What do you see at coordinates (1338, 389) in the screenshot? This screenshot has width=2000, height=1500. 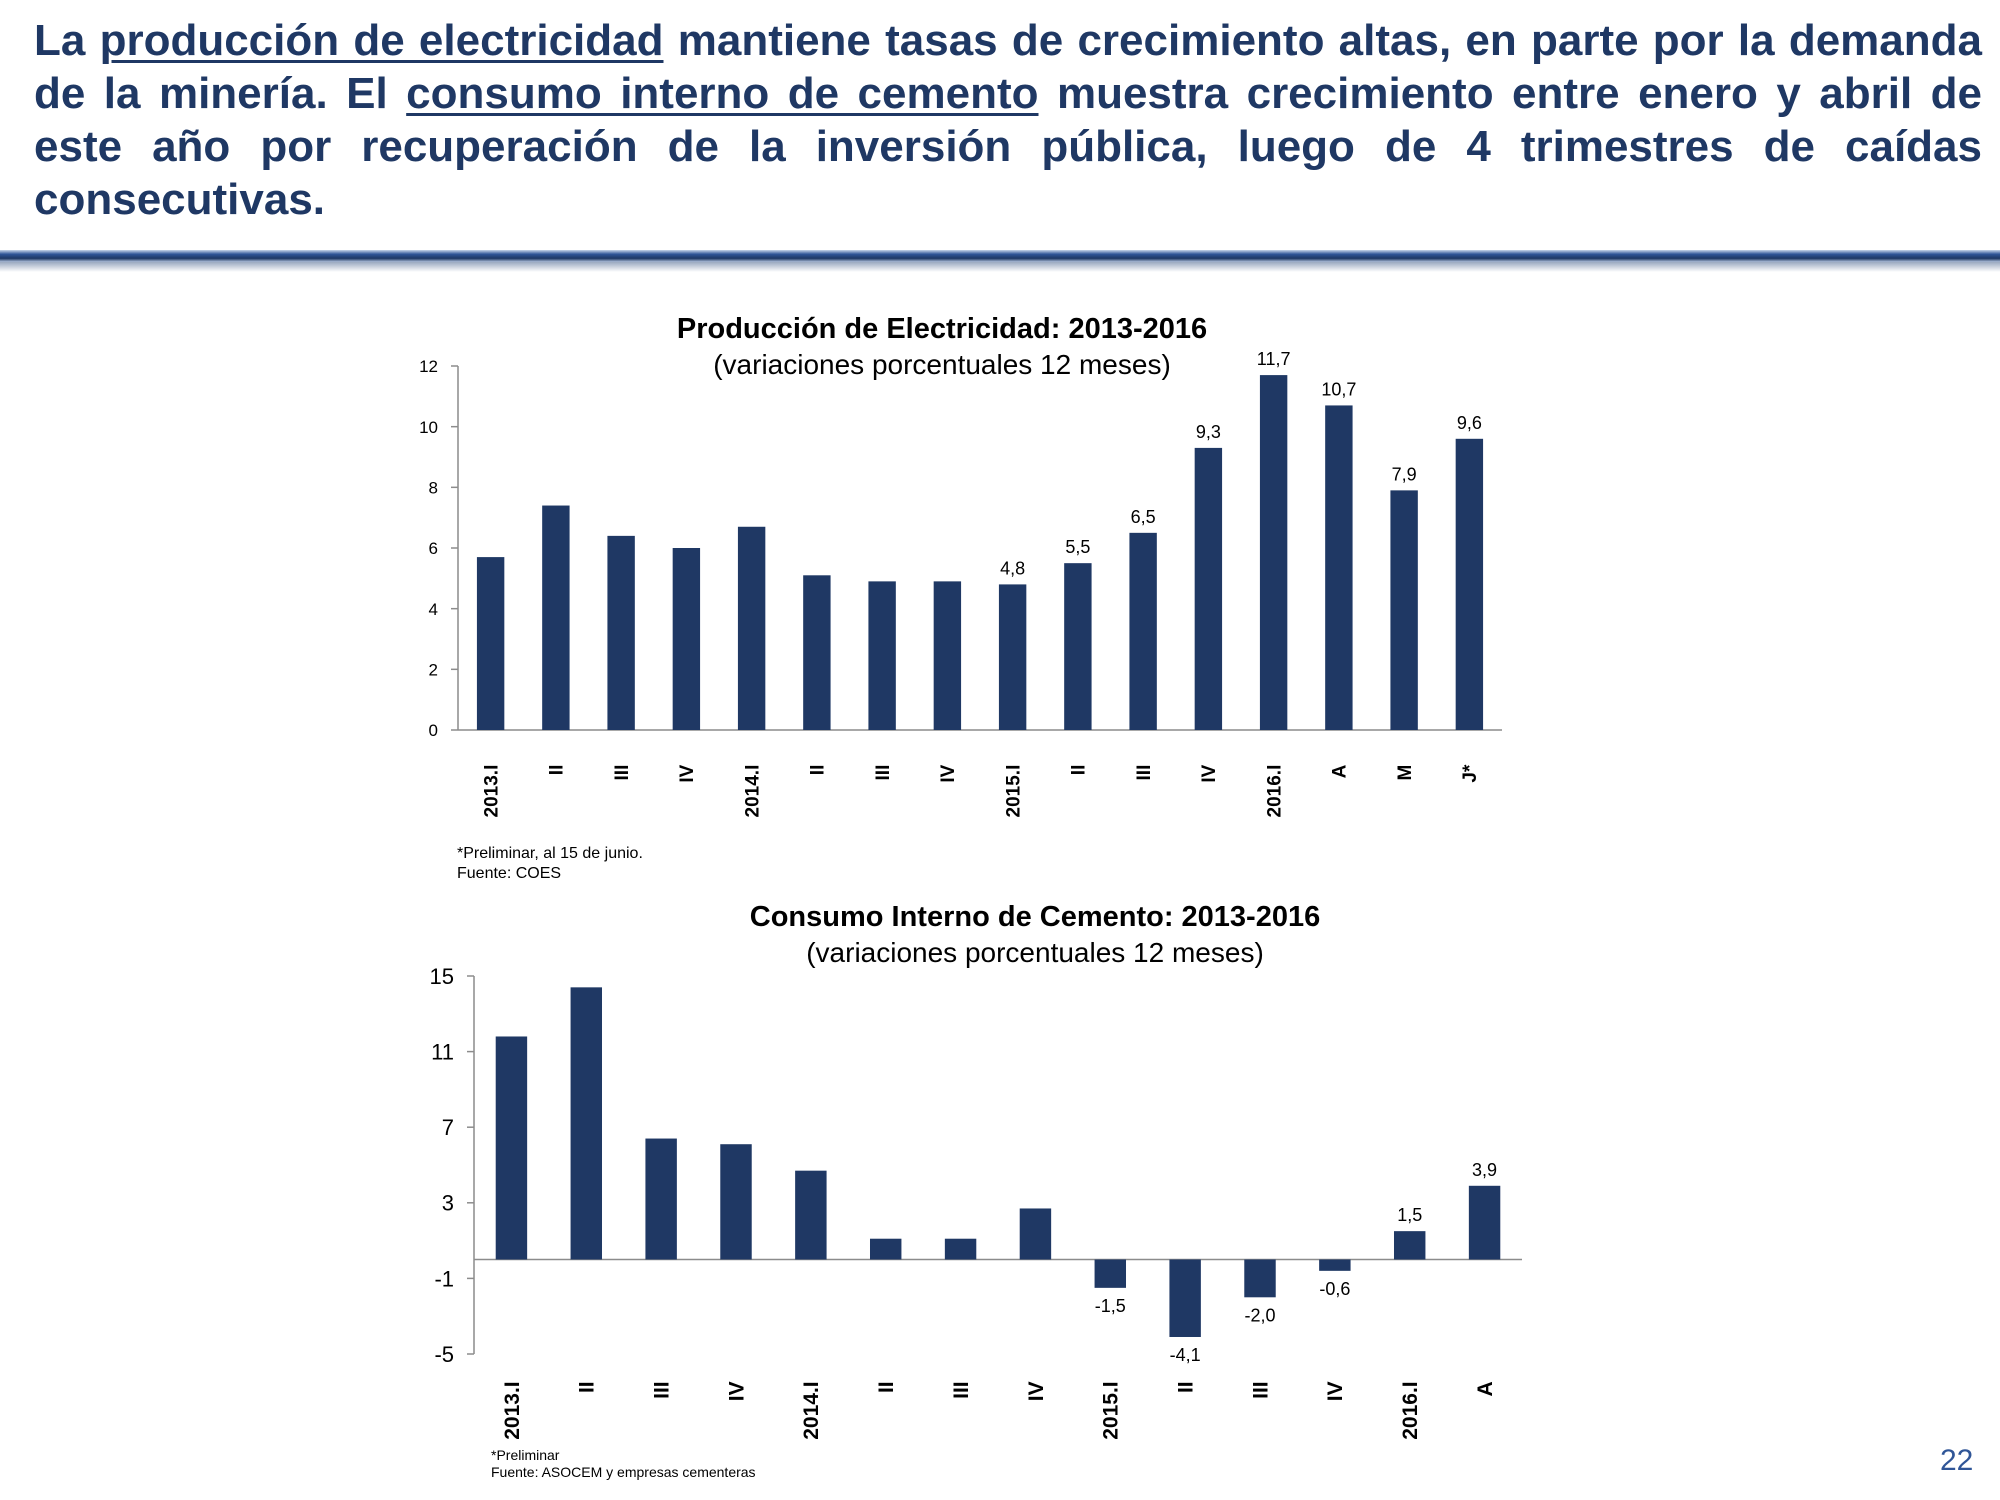 I see `electricity-data-label: 10,7` at bounding box center [1338, 389].